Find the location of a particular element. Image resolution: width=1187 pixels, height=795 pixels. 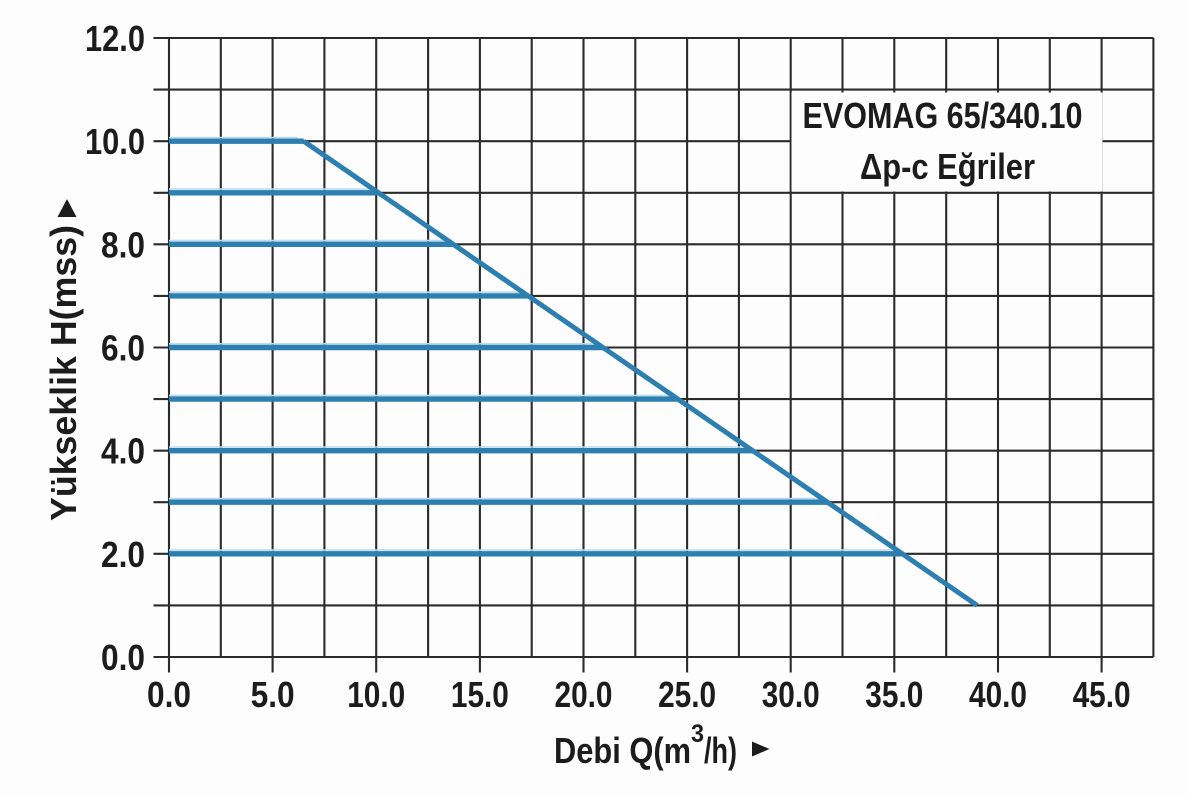

svg-text: 30.0 is located at coordinates (791, 694).